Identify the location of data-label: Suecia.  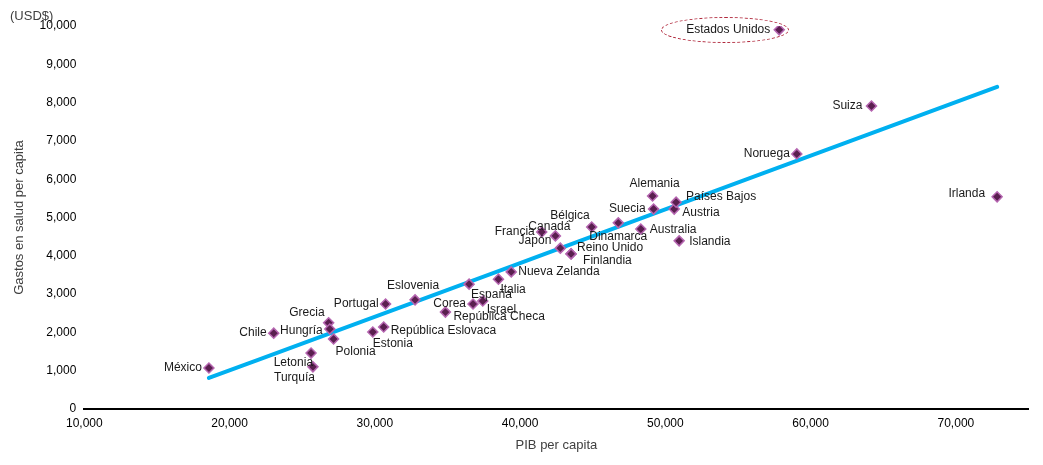
(627, 208).